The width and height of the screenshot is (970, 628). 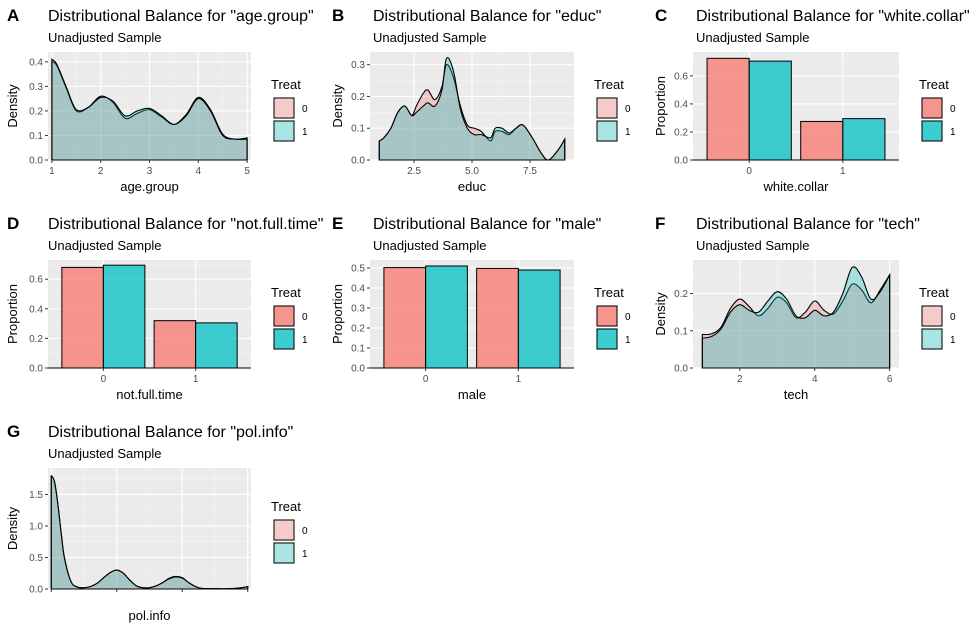 What do you see at coordinates (358, 349) in the screenshot?
I see `y-tick-label: 0.1` at bounding box center [358, 349].